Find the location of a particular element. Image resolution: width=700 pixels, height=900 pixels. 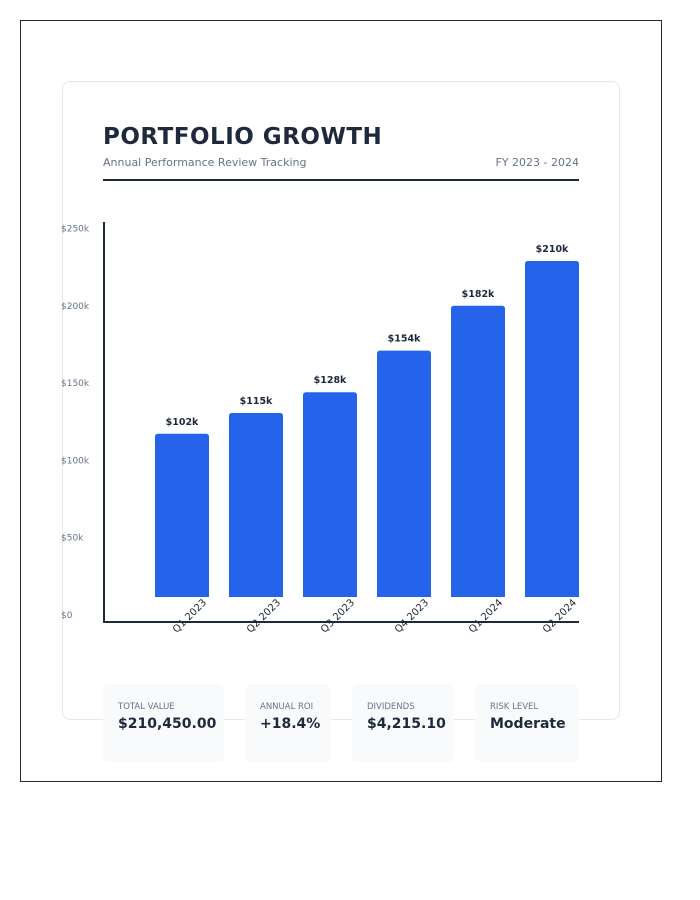

header-divider is located at coordinates (341, 180).